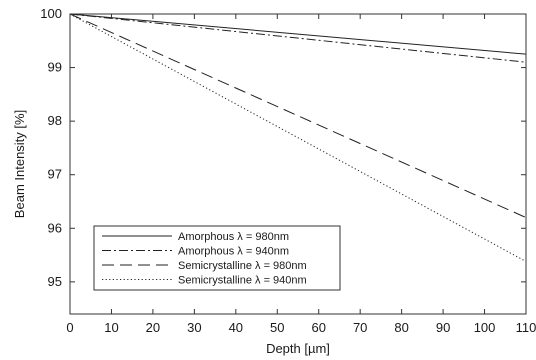  Describe the element at coordinates (242, 266) in the screenshot. I see `legend-label-3: Semicrystalline λ = 980nm` at that location.